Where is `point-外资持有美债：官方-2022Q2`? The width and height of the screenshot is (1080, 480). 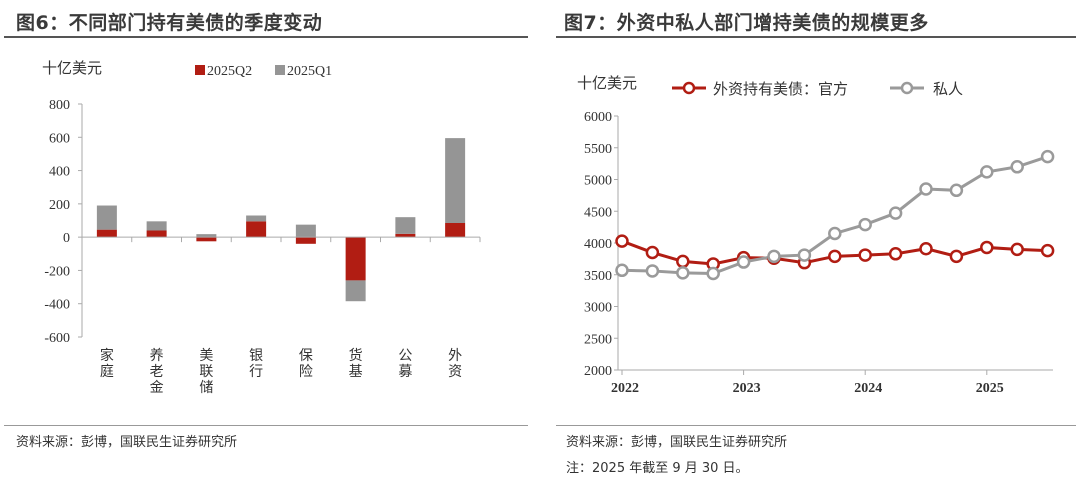 point-外资持有美债：官方-2022Q2 is located at coordinates (652, 252).